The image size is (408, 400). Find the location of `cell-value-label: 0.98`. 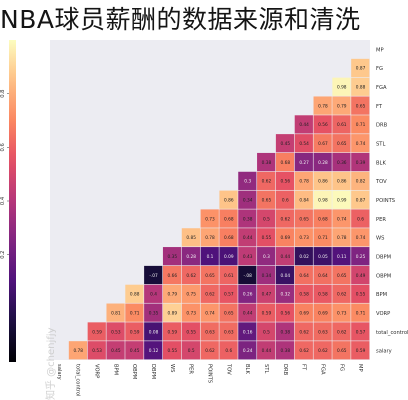

cell-value-label: 0.98 is located at coordinates (323, 201).